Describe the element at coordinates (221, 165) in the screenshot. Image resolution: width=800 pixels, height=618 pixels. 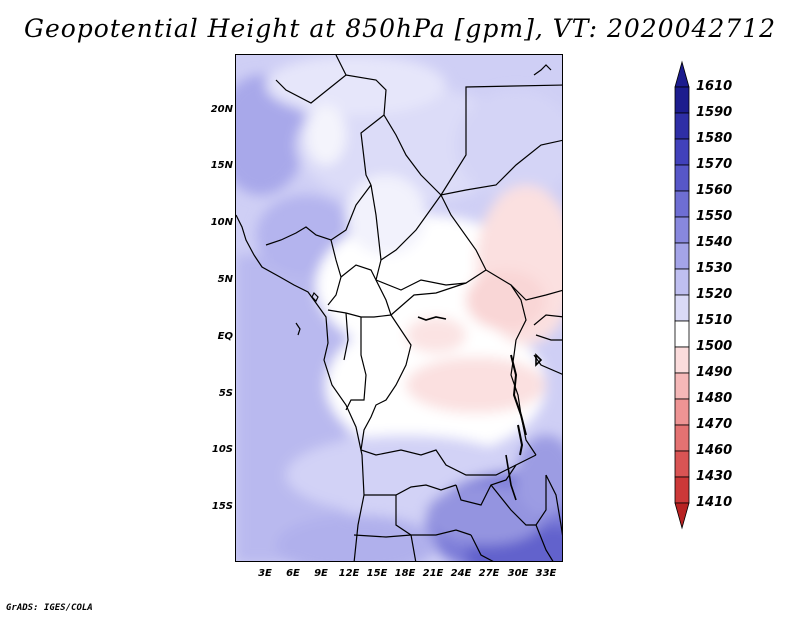
I see `lat-label-15n: 15N` at that location.